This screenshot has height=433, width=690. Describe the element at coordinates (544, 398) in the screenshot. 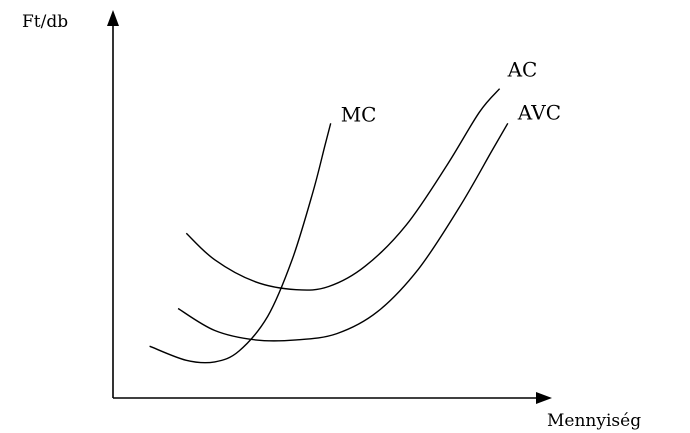

I see `x-axis-arrowhead` at that location.